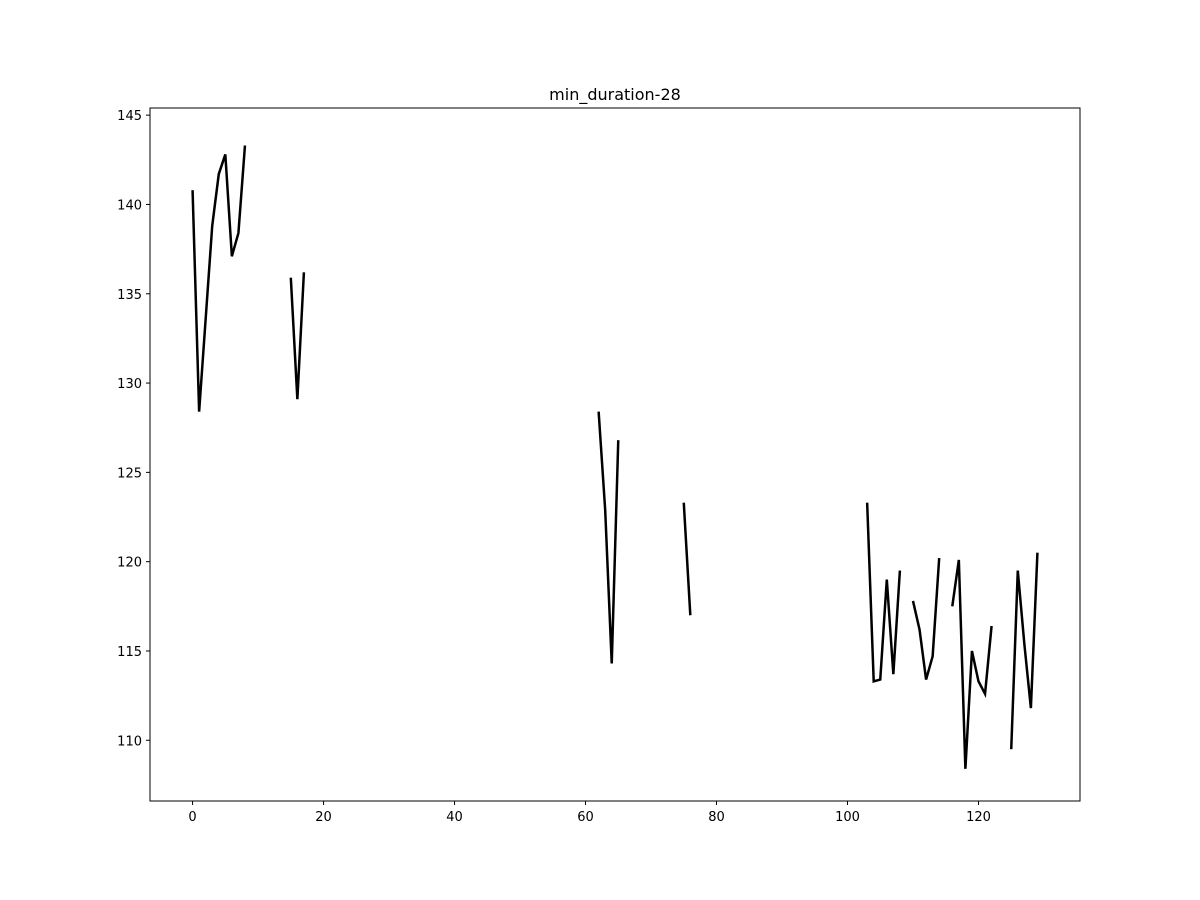 The width and height of the screenshot is (1200, 900). What do you see at coordinates (192, 817) in the screenshot?
I see `x-tick-label: 0` at bounding box center [192, 817].